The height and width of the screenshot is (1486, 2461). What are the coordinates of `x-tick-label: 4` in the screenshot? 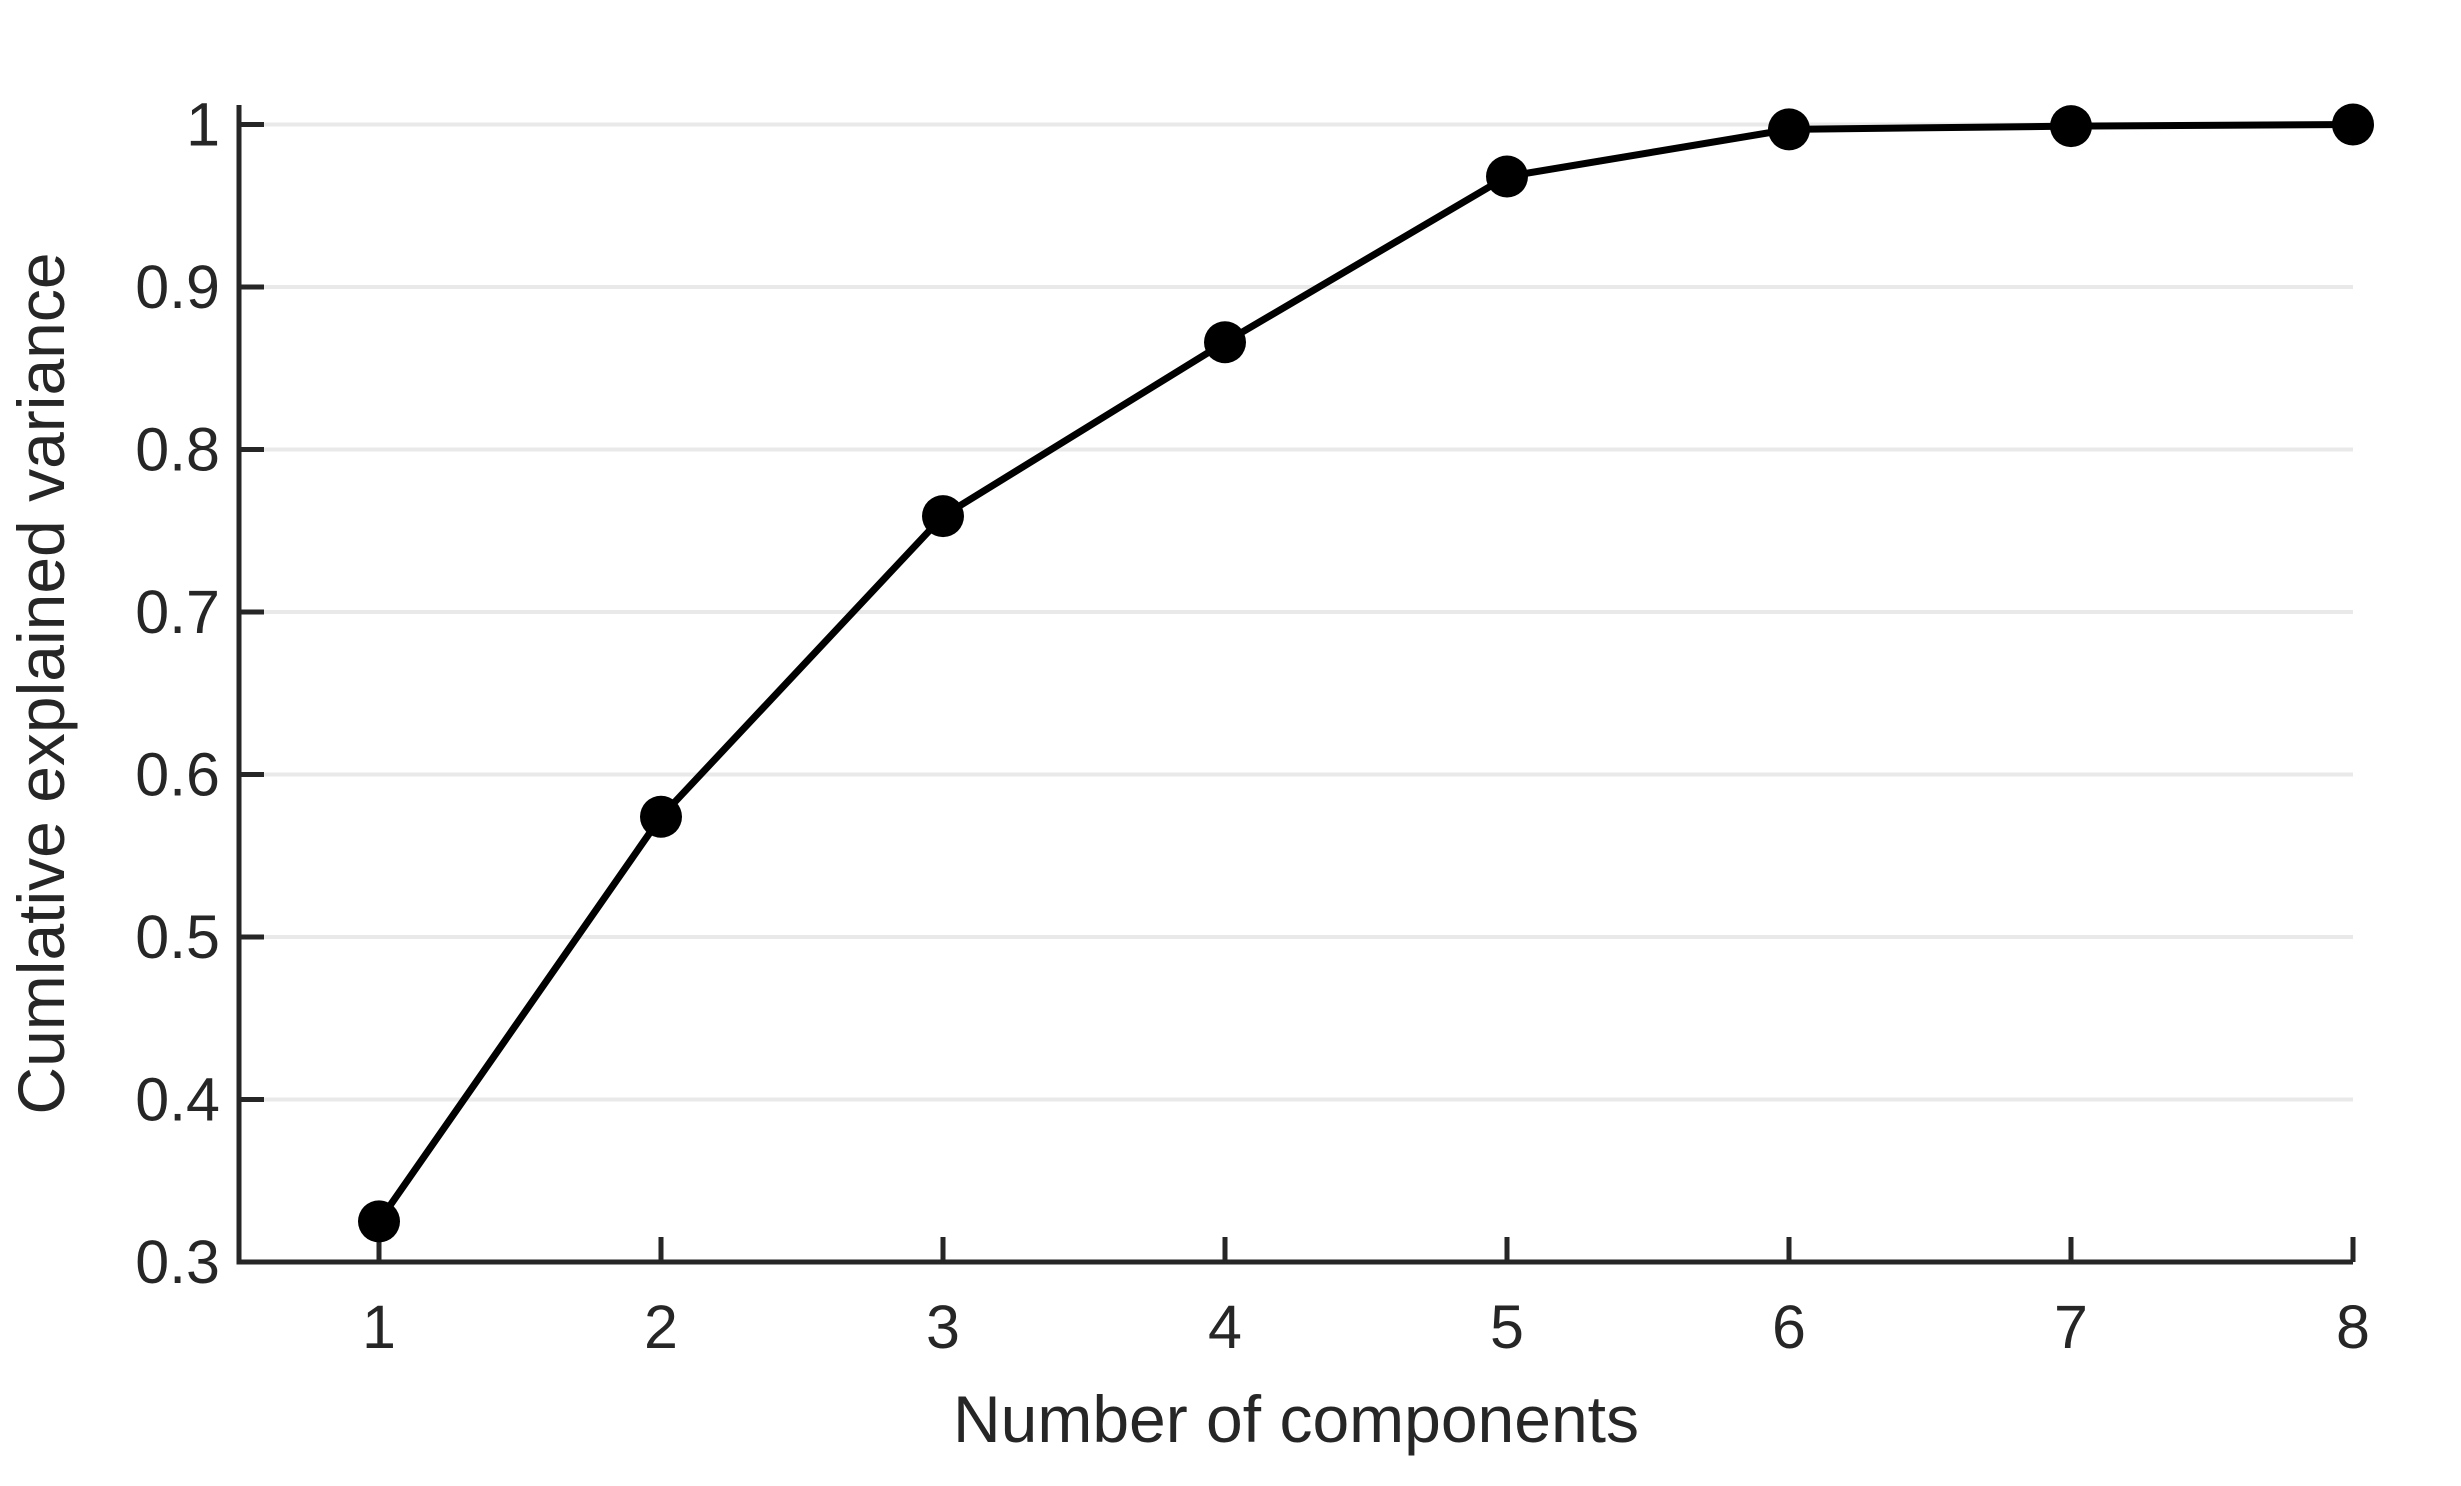 It's located at (1225, 1327).